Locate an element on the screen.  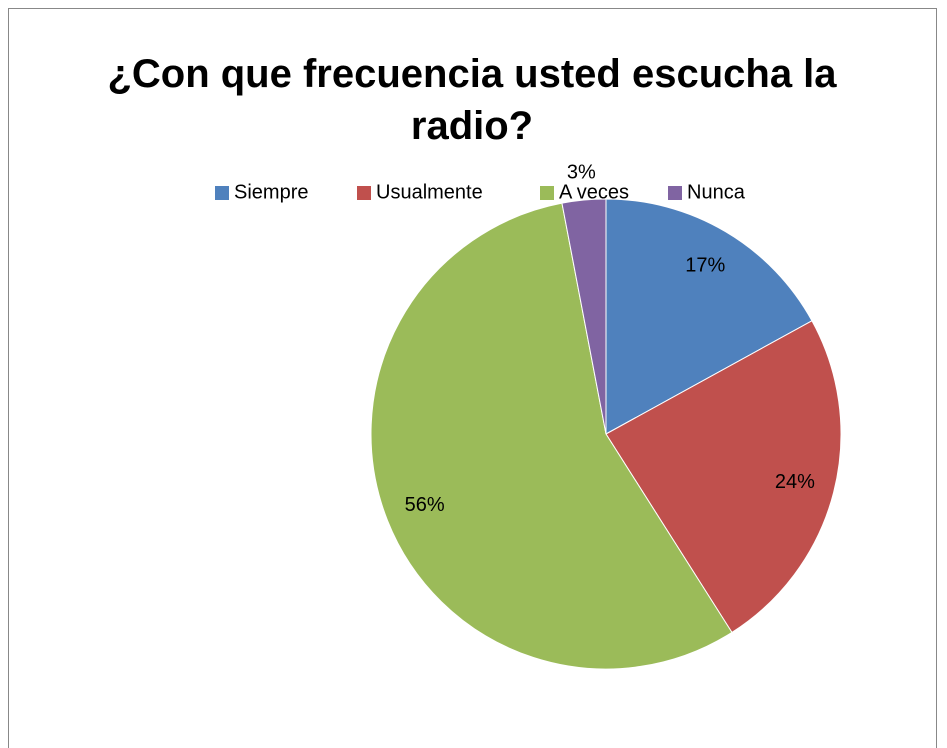
legend-label: Usualmente is located at coordinates (429, 192).